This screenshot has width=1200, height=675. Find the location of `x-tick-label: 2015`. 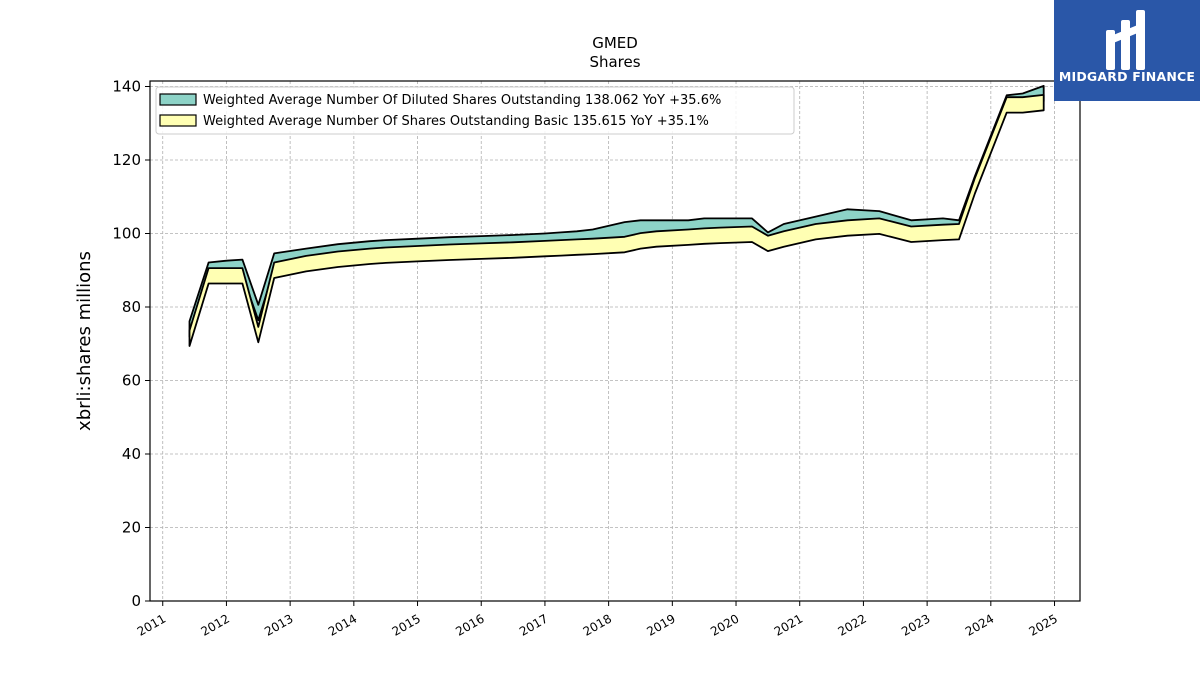

x-tick-label: 2015 is located at coordinates (406, 624).